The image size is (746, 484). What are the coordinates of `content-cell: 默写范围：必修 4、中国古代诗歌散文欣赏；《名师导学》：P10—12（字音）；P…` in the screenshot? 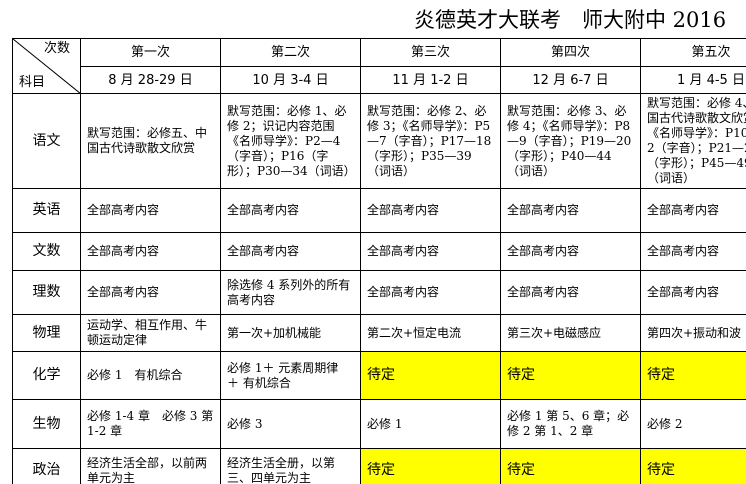 It's located at (693, 141).